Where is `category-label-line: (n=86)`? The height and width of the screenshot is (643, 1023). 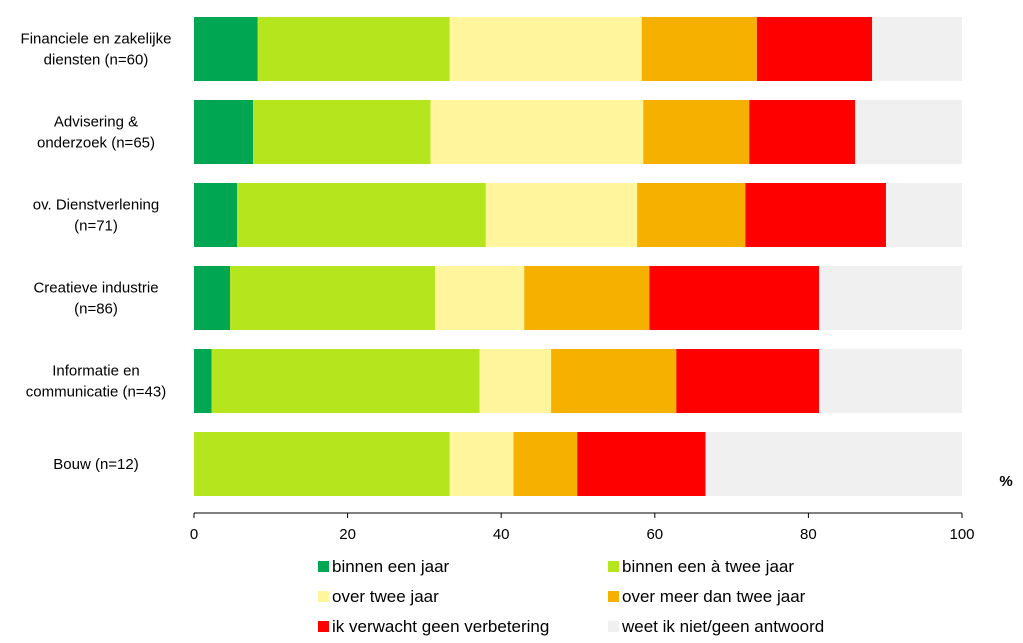
category-label-line: (n=86) is located at coordinates (96, 309).